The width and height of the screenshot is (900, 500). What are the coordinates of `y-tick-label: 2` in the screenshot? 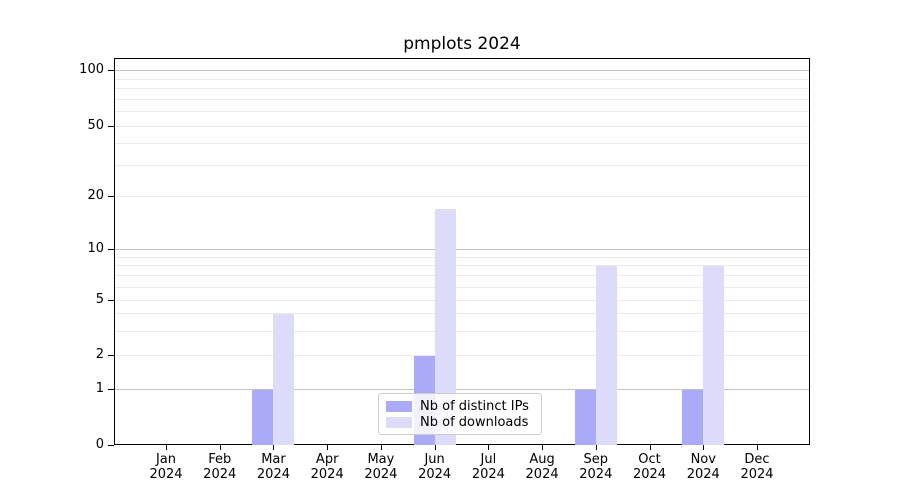 It's located at (99, 354).